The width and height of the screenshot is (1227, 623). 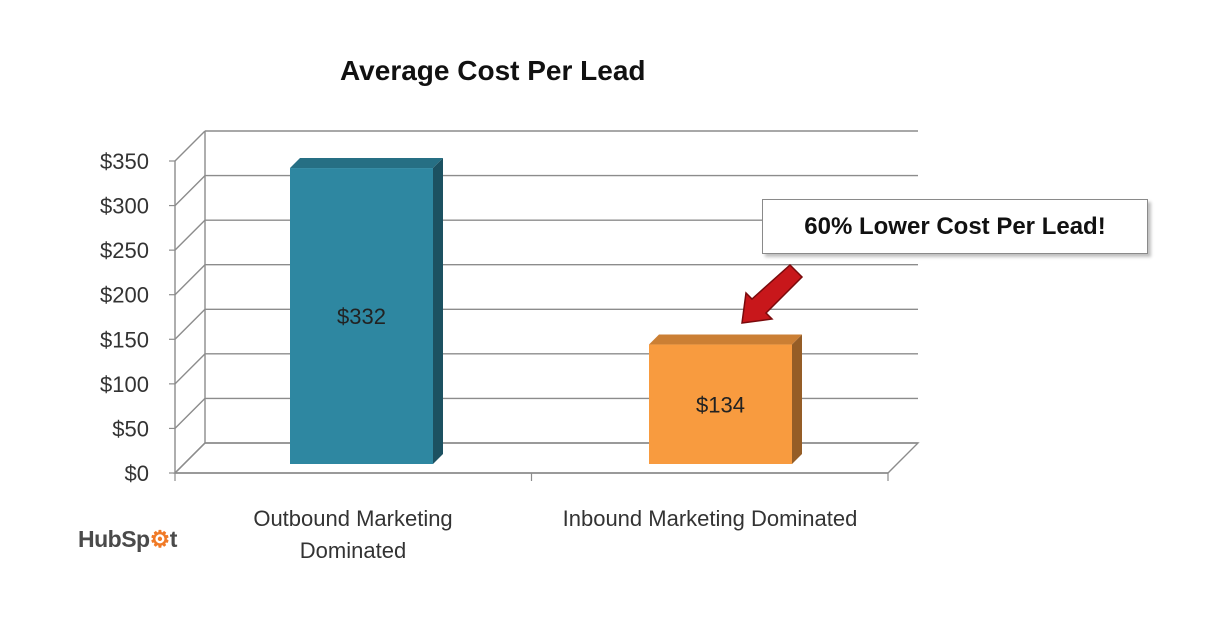 I want to click on annotation-callout: 60% Lower Cost Per Lead!, so click(x=955, y=226).